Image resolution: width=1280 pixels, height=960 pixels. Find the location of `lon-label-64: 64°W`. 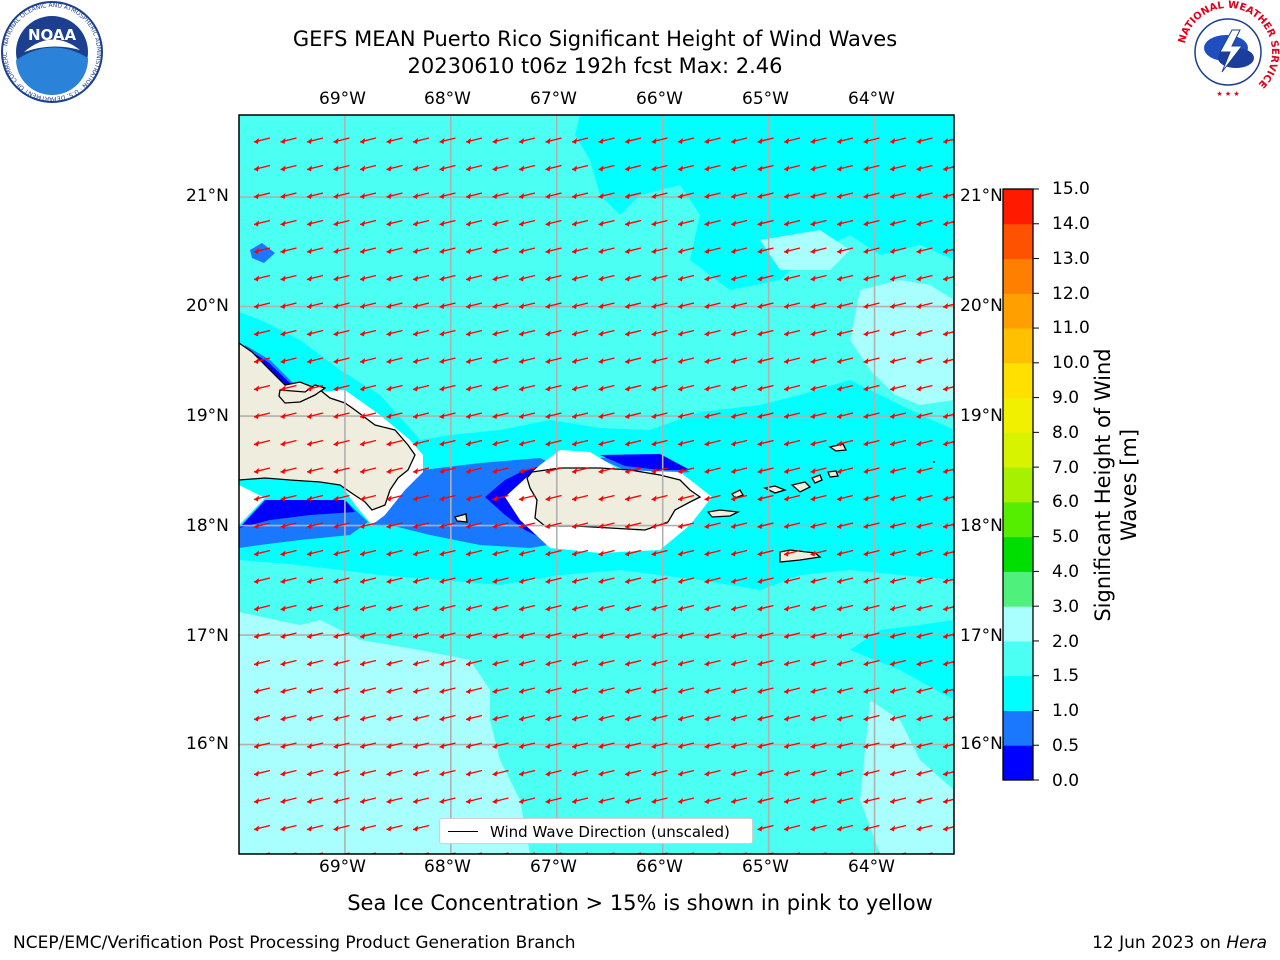

lon-label-64: 64°W is located at coordinates (871, 99).